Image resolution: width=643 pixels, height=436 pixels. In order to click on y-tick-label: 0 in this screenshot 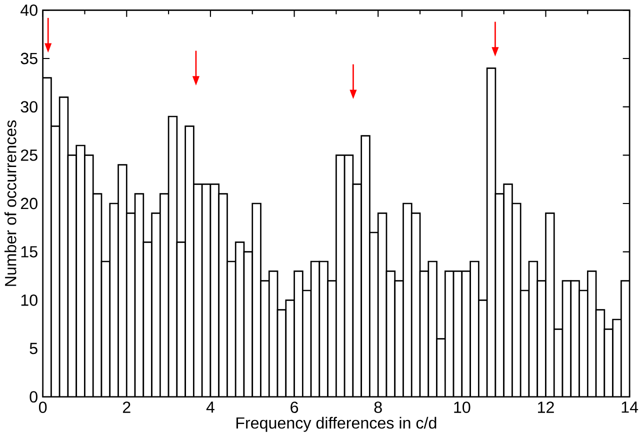, I will do `click(34, 396)`.